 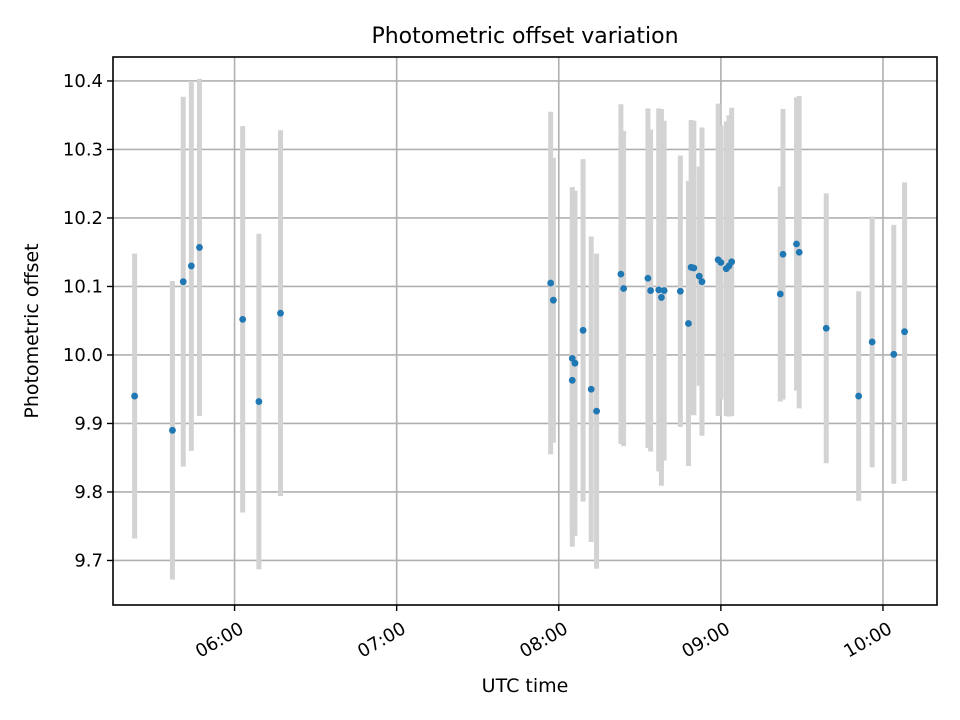 I want to click on y-tick-label: 9.7, so click(x=88, y=560).